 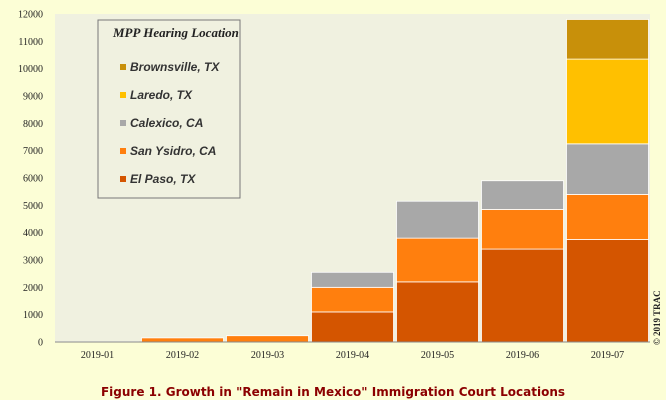 What do you see at coordinates (33, 179) in the screenshot?
I see `y-tick-label: 6000` at bounding box center [33, 179].